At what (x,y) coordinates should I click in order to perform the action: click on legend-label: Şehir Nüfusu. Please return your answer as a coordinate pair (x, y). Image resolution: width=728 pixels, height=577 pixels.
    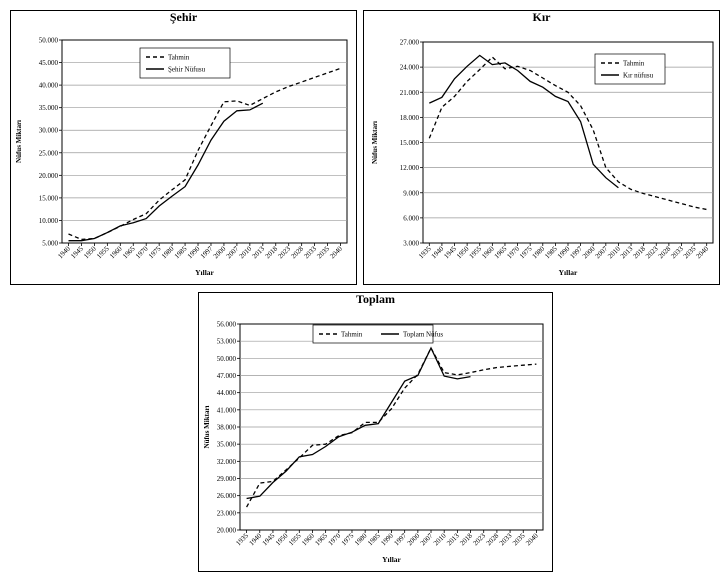
    Looking at the image, I should click on (187, 70).